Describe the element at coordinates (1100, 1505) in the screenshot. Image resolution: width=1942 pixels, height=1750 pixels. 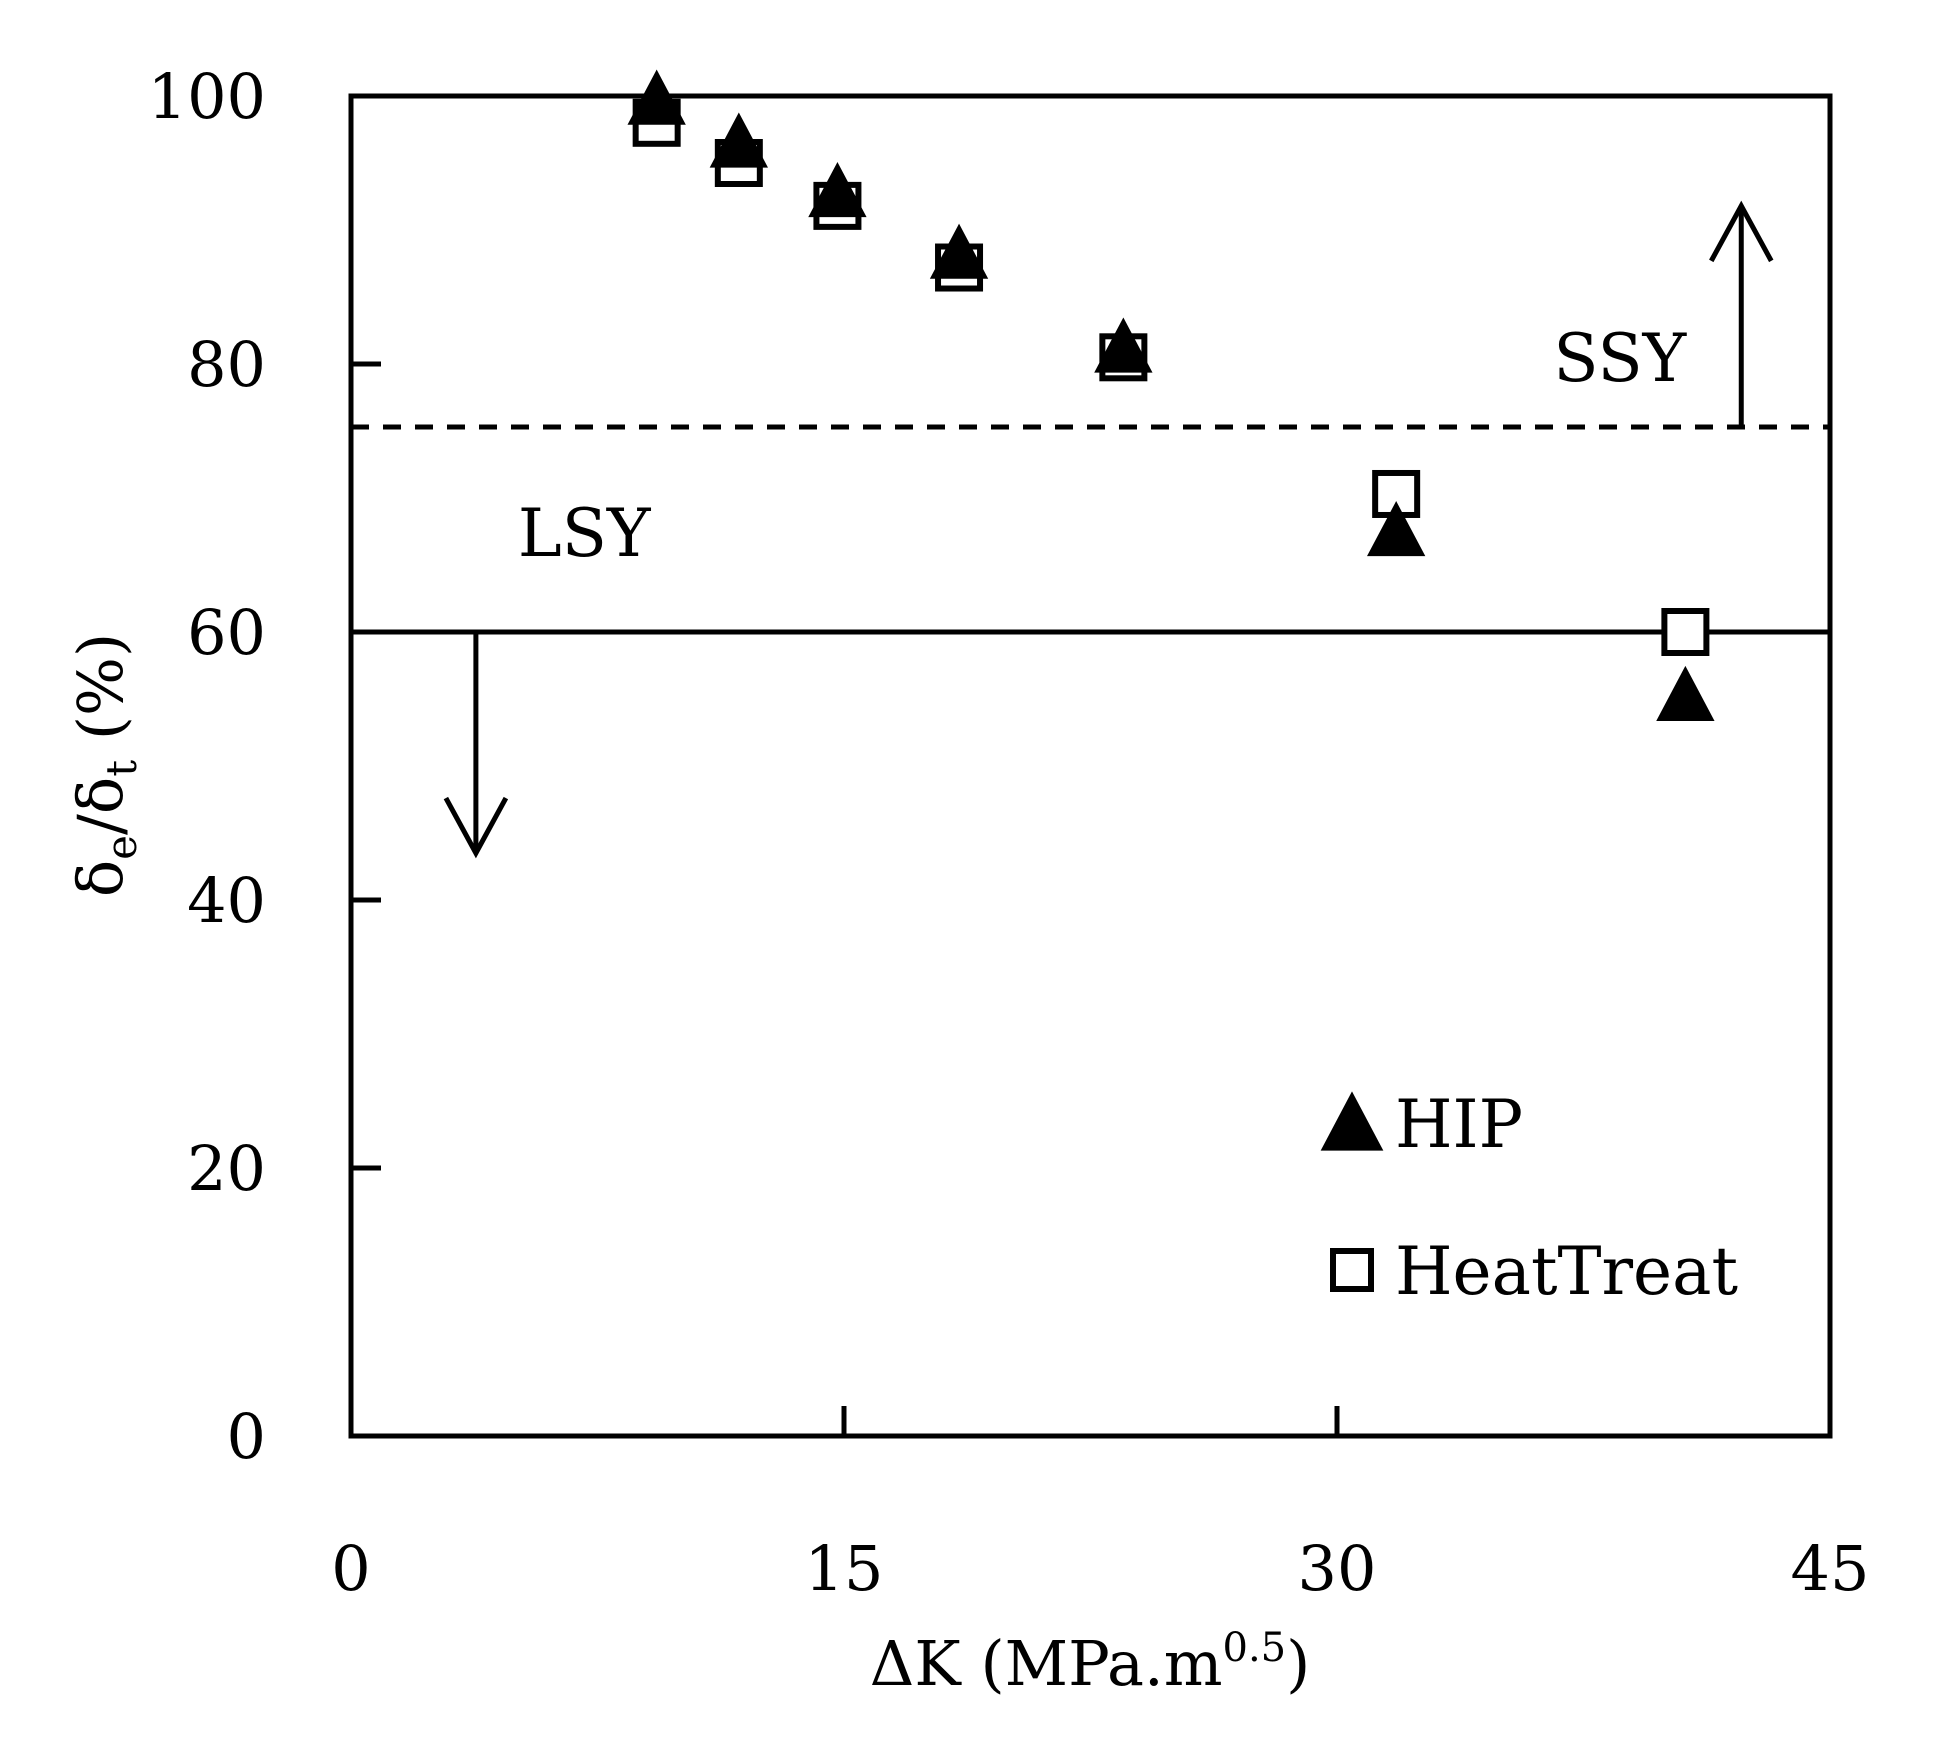
I see `x-axis-ticks: 0 15 30 45` at that location.